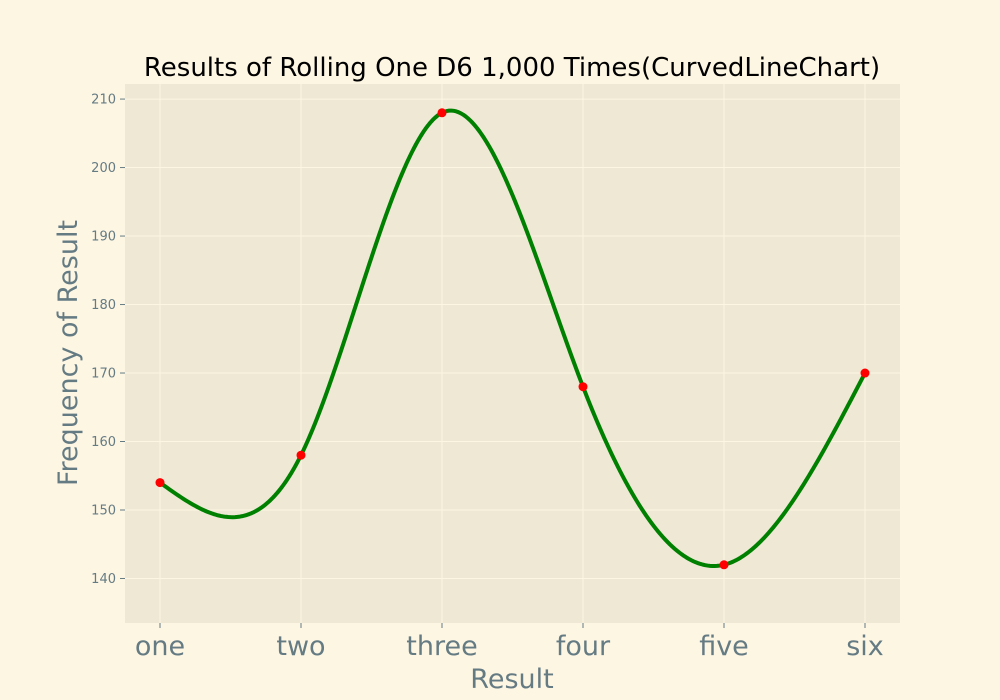  What do you see at coordinates (103, 100) in the screenshot?
I see `y-tick-label: 210` at bounding box center [103, 100].